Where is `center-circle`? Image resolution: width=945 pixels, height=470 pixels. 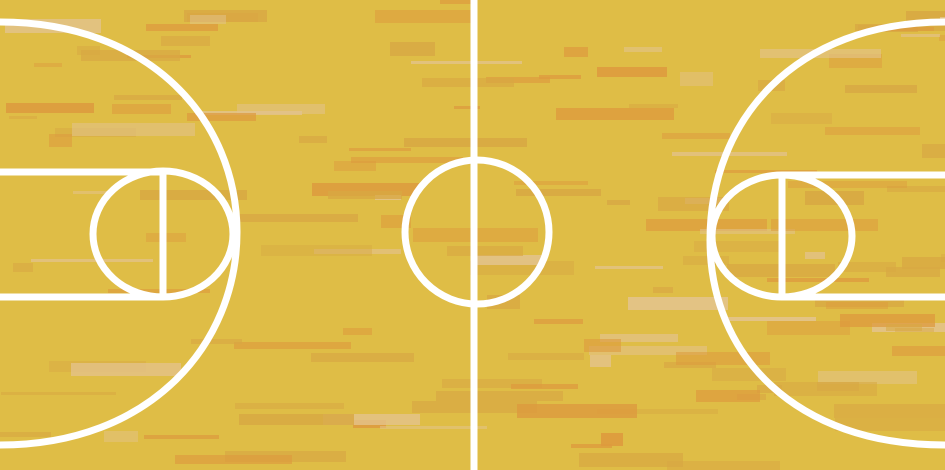
center-circle is located at coordinates (477, 232).